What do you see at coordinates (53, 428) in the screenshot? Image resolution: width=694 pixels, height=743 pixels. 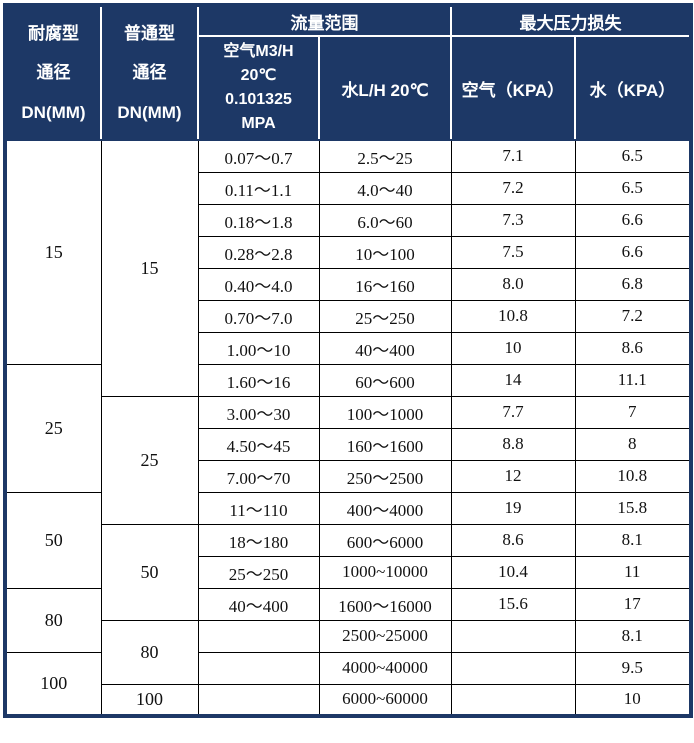 I see `cell-corrosion-dn: 25` at bounding box center [53, 428].